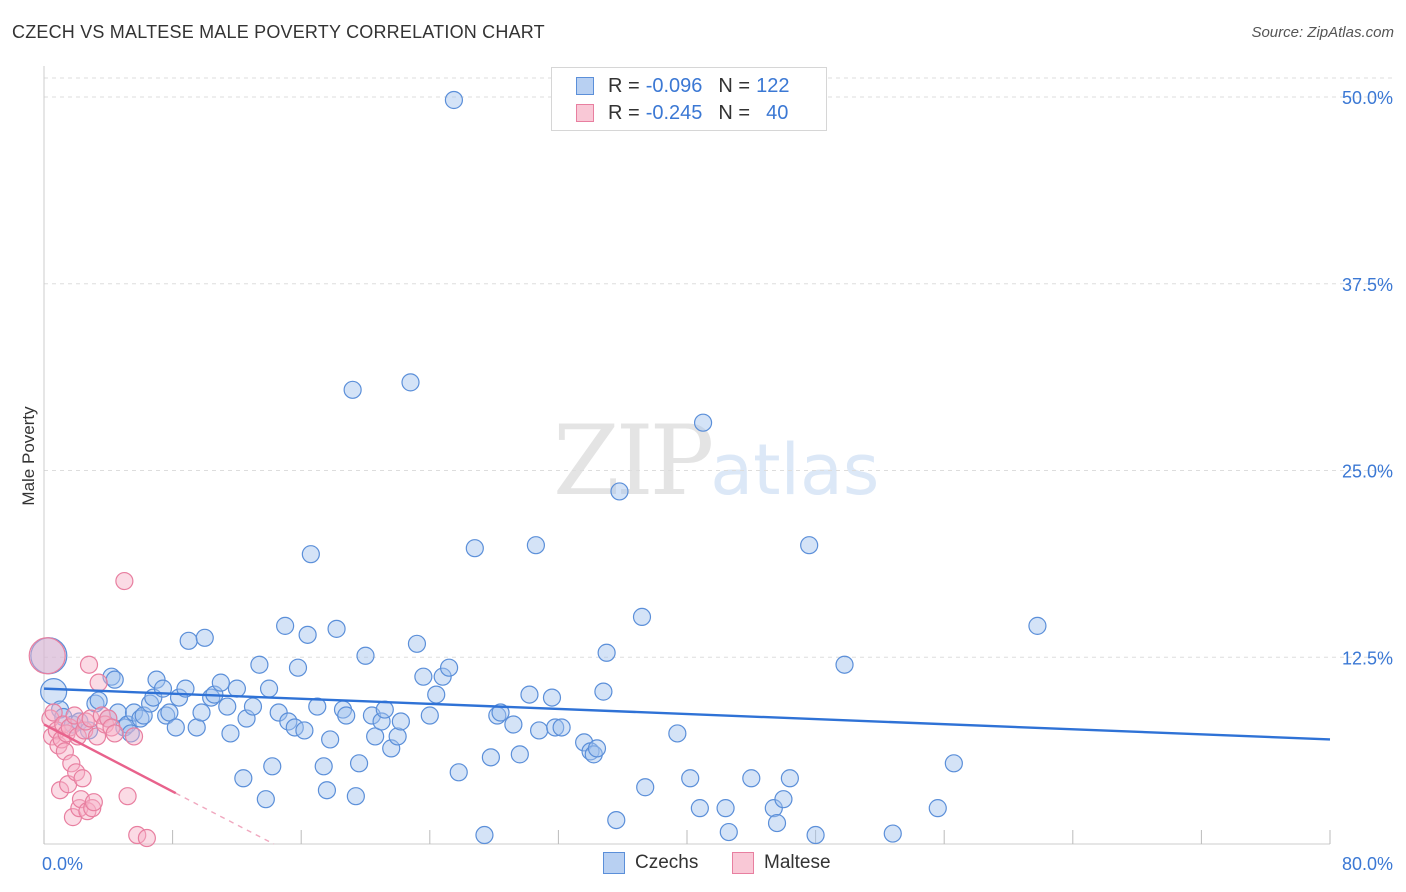 The width and height of the screenshot is (1406, 892). What do you see at coordinates (674, 112) in the screenshot?
I see `maltese-r-value: -0.245` at bounding box center [674, 112].